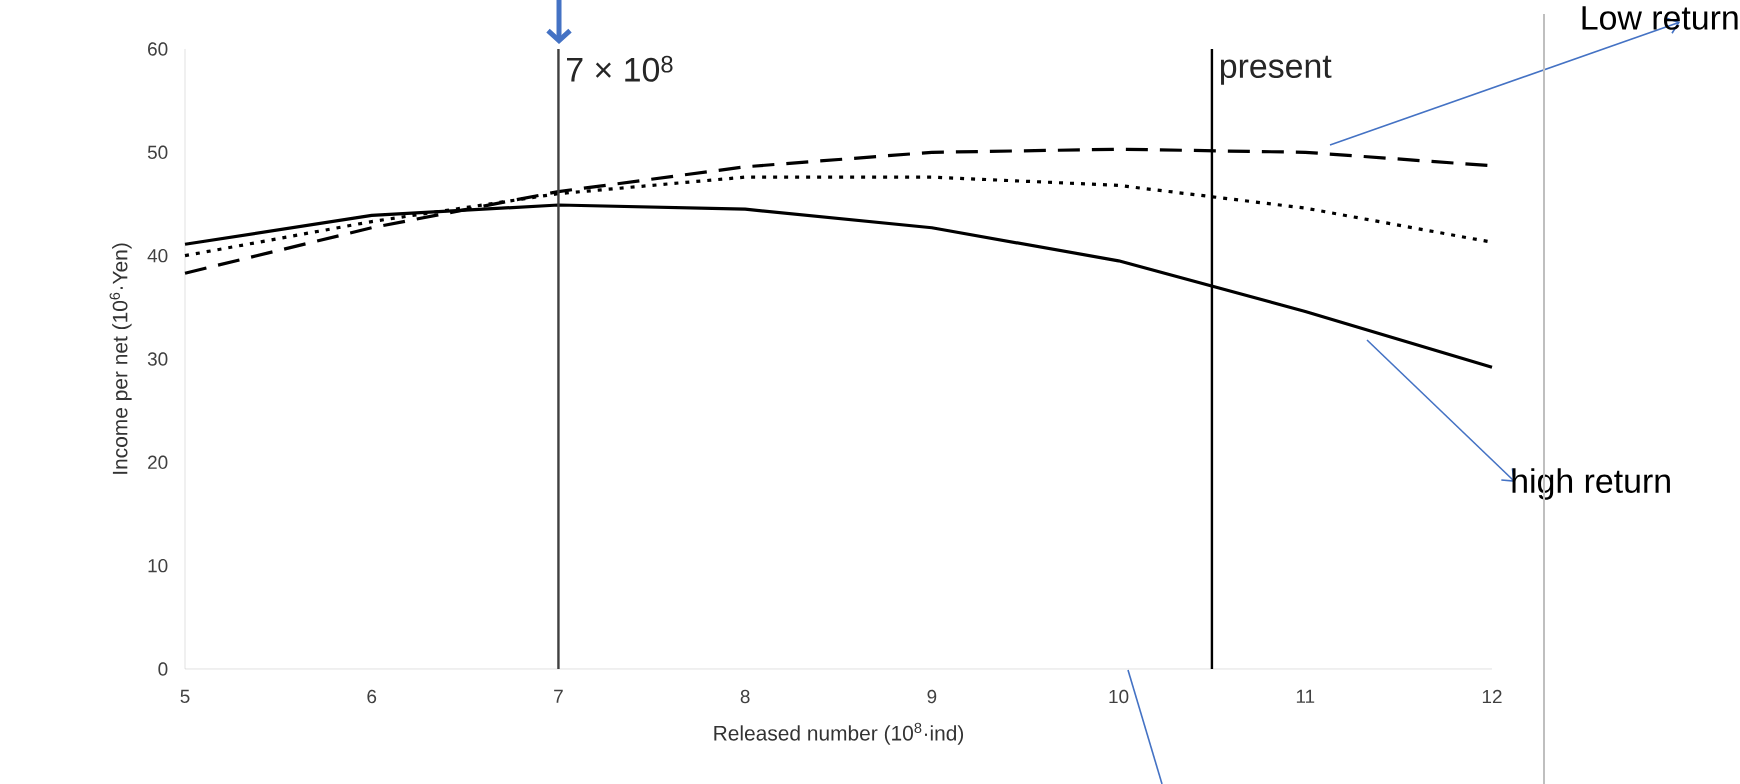  Describe the element at coordinates (157, 152) in the screenshot. I see `y-tick-label: 50` at that location.